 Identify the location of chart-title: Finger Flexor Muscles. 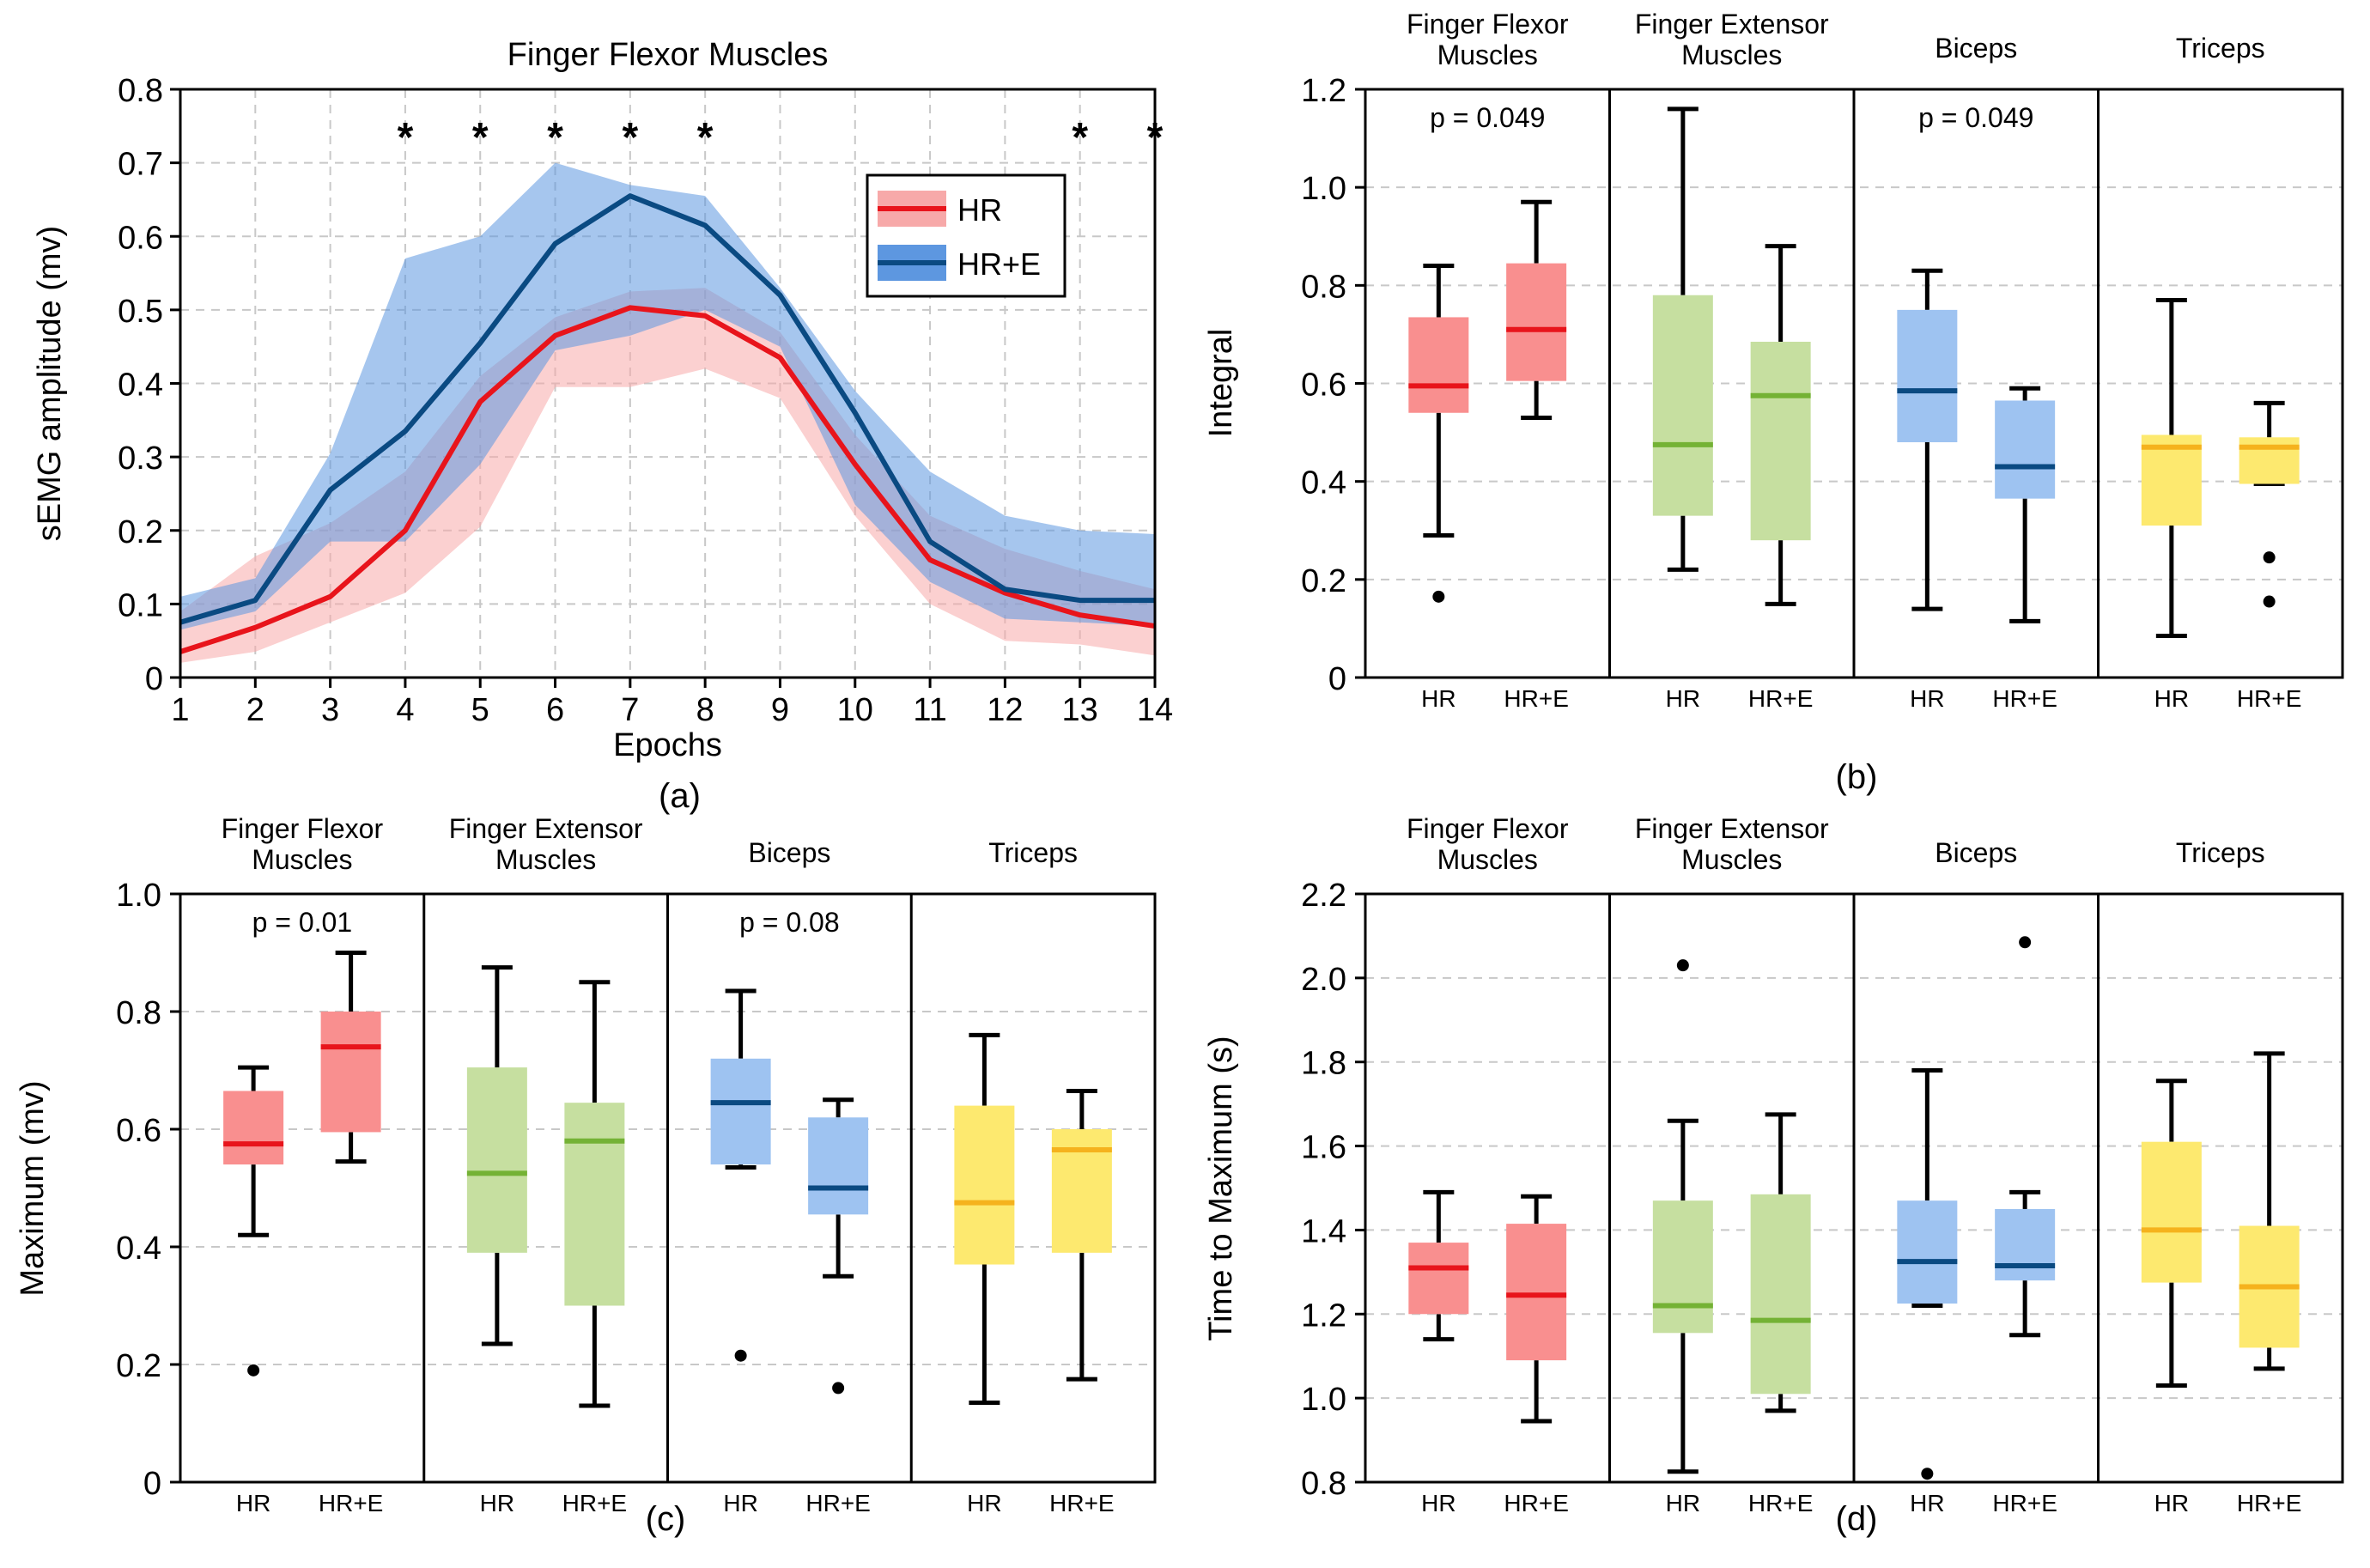
(668, 55).